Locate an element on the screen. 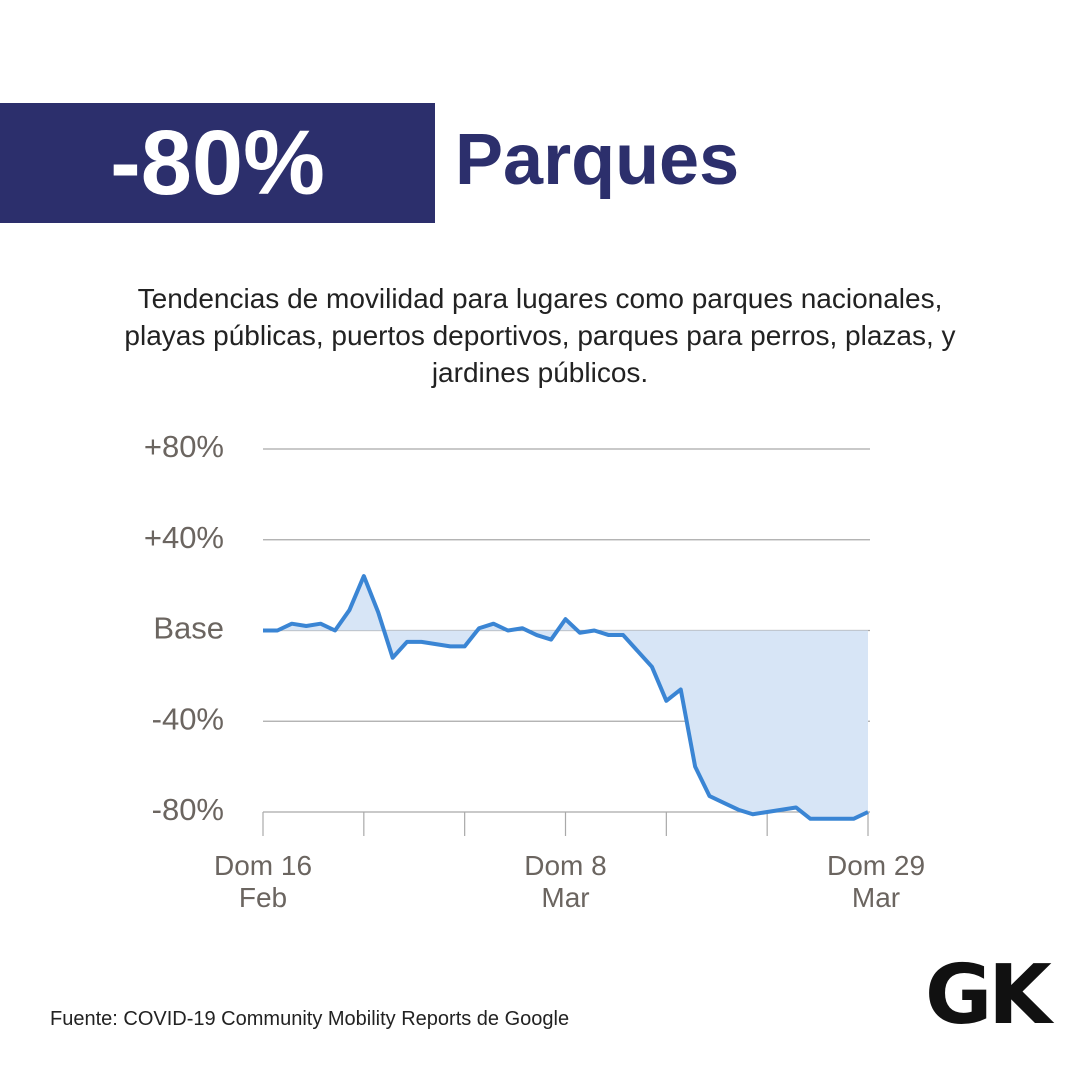 The width and height of the screenshot is (1081, 1080). x-tick-label: Dom 16 Feb is located at coordinates (263, 881).